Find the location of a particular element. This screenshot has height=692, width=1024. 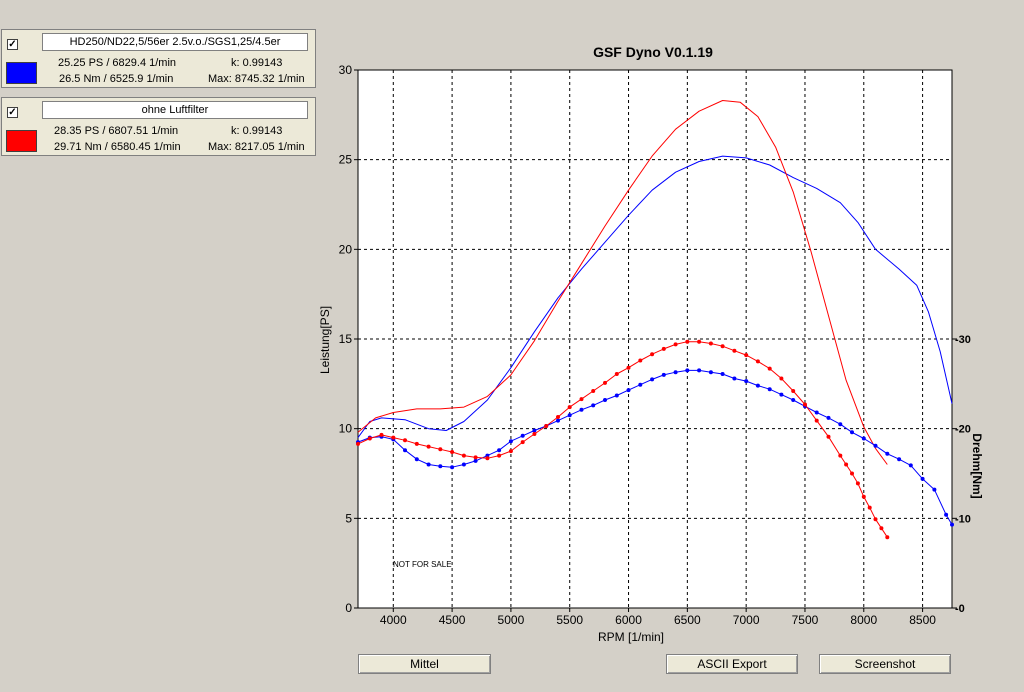

y2-axis-label: Drehm[Nm] is located at coordinates (977, 465).